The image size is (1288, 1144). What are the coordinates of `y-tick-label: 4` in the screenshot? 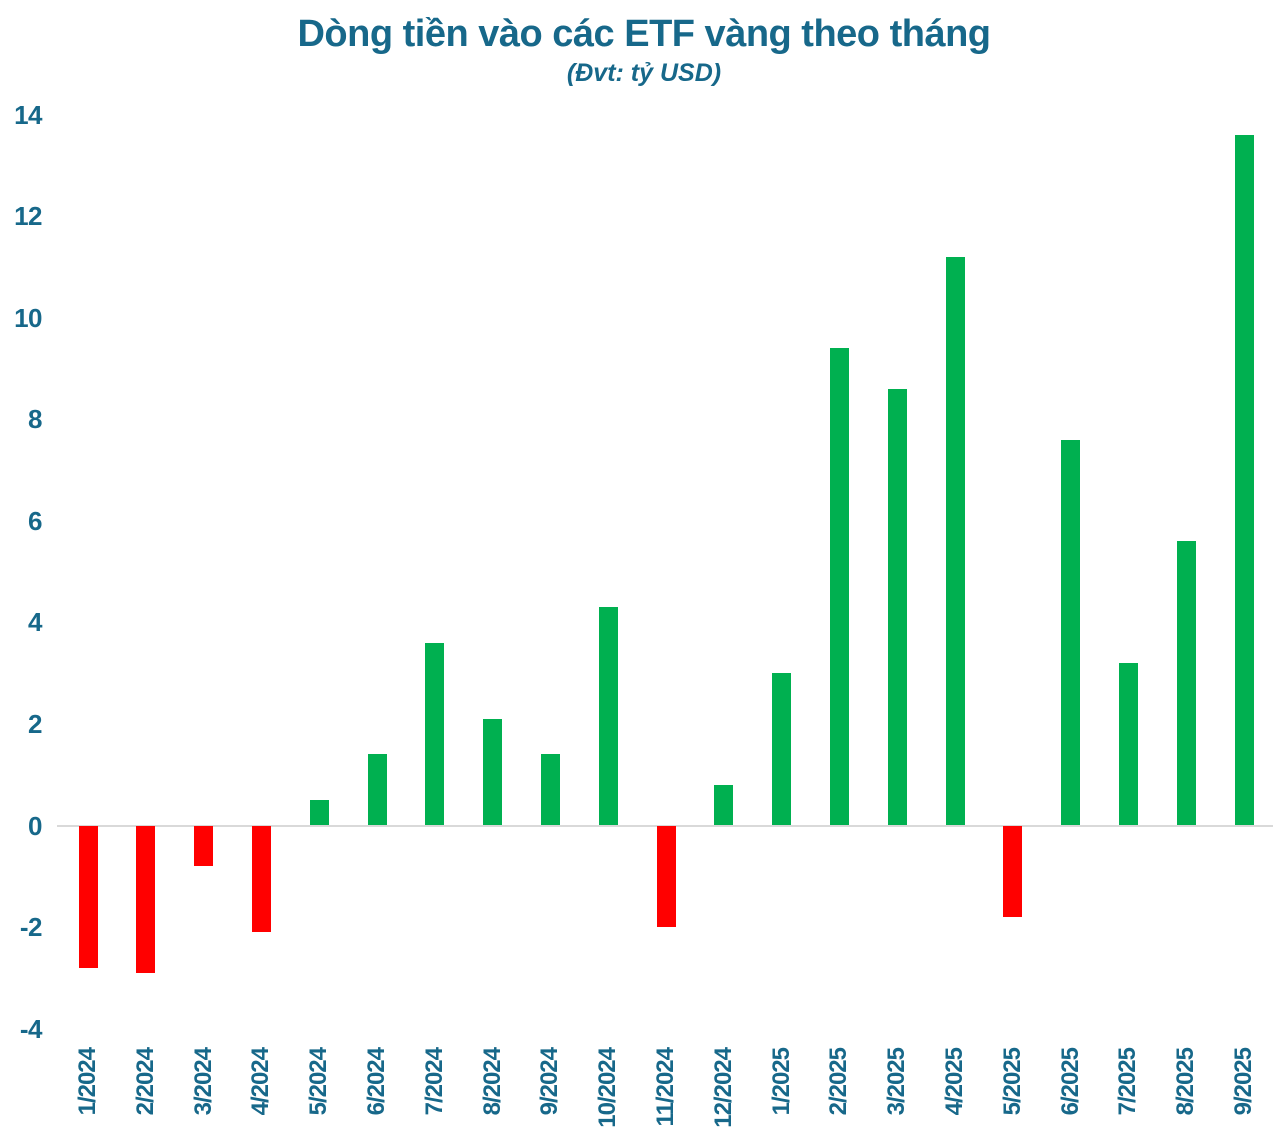 It's located at (35, 622).